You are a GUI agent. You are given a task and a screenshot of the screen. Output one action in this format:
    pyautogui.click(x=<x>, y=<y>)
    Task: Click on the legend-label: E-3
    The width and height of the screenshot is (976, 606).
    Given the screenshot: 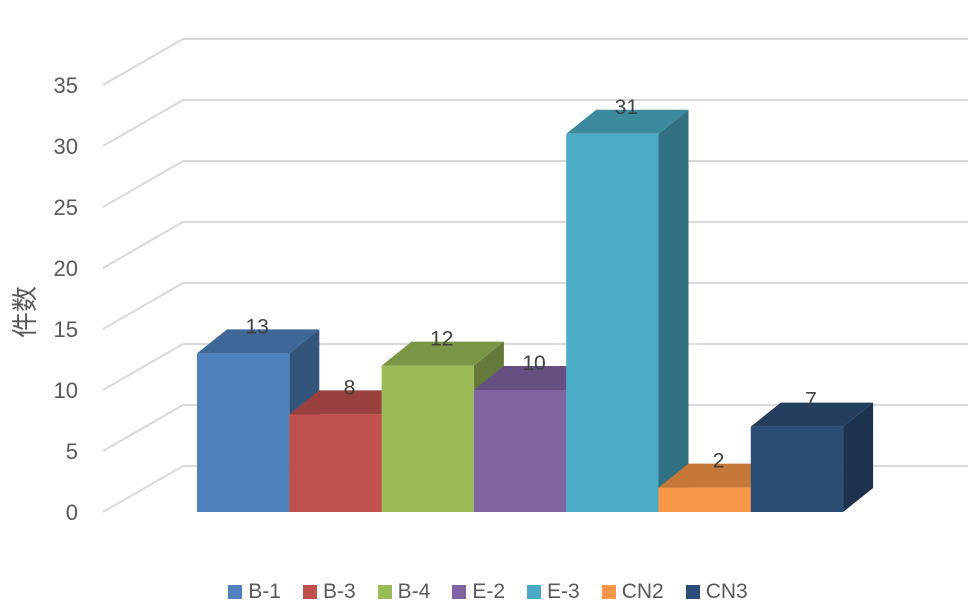 What is the action you would take?
    pyautogui.click(x=563, y=591)
    